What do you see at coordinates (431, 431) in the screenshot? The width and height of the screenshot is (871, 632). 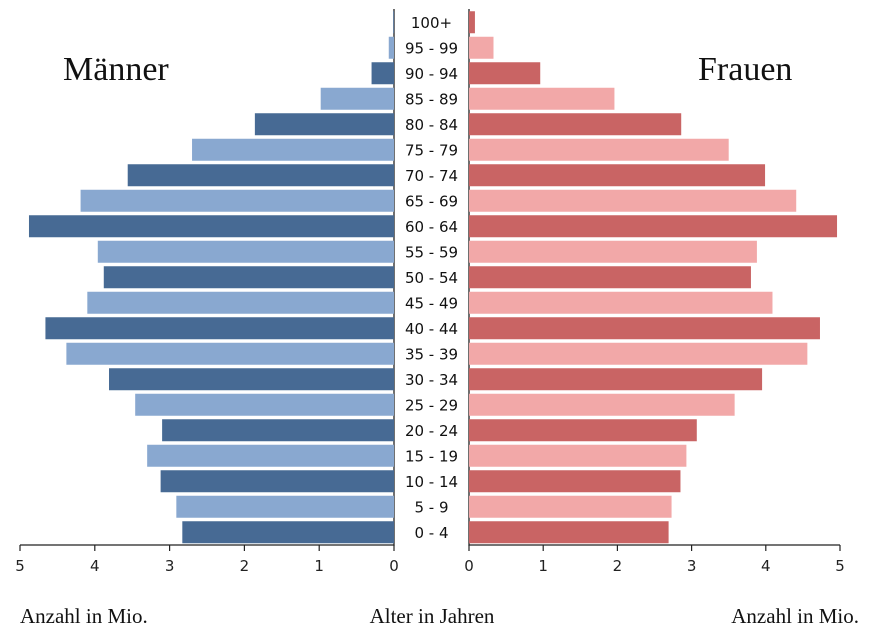 I see `age-label: 20 - 24` at bounding box center [431, 431].